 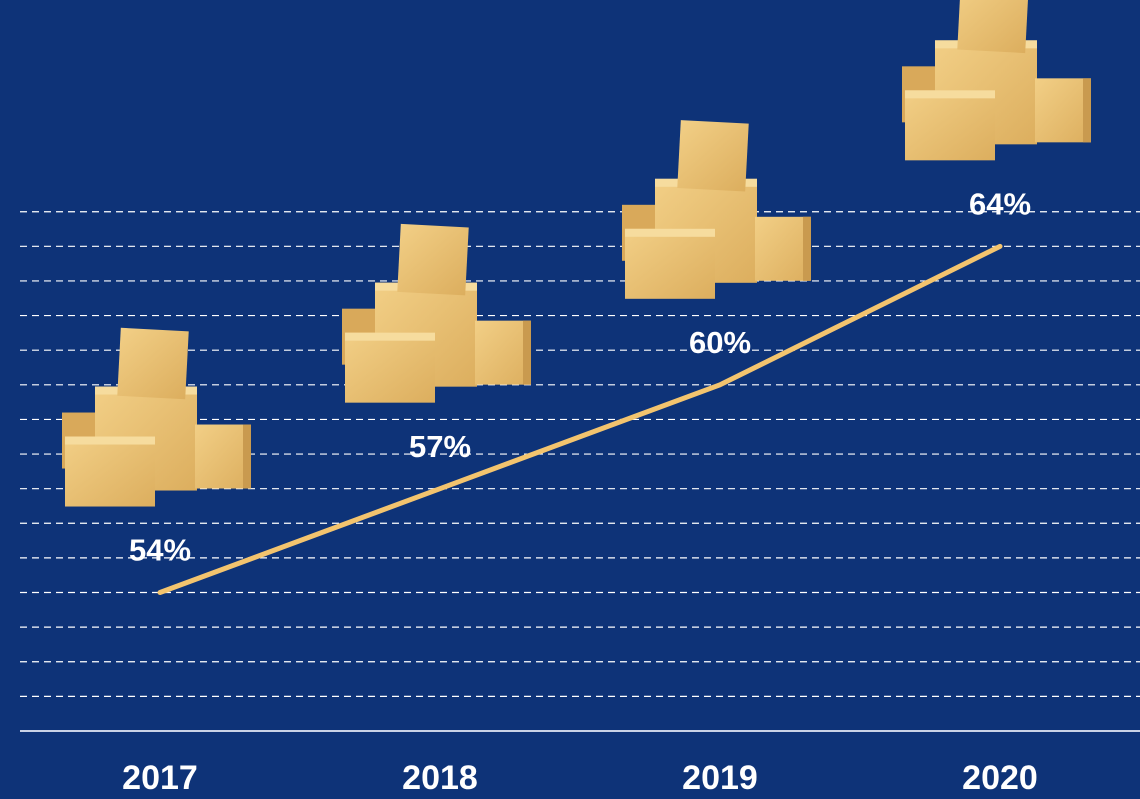 What do you see at coordinates (440, 778) in the screenshot?
I see `x-tick-label: 2018` at bounding box center [440, 778].